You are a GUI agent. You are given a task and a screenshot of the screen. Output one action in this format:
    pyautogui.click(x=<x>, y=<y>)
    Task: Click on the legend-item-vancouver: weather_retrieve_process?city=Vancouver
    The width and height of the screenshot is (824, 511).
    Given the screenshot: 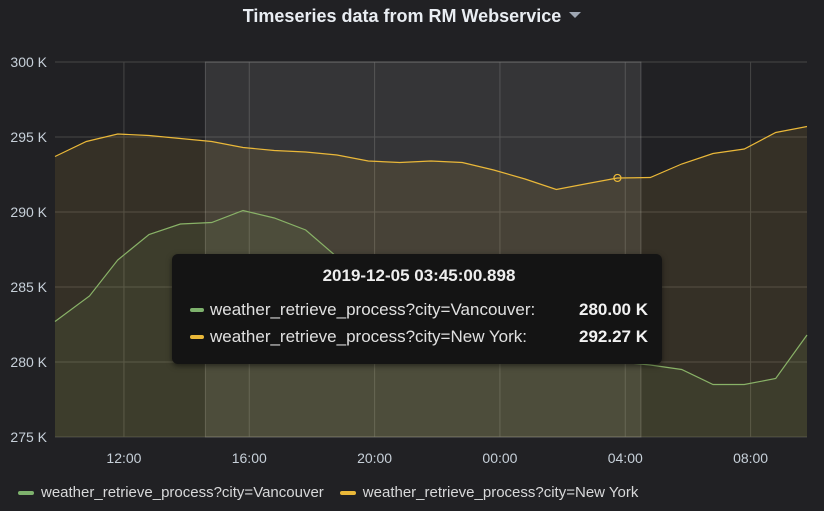 What is the action you would take?
    pyautogui.click(x=171, y=492)
    